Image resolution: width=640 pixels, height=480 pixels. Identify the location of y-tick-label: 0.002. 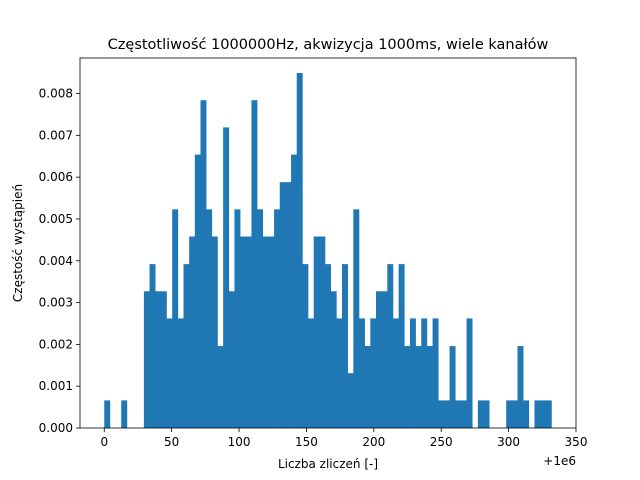
(56, 344).